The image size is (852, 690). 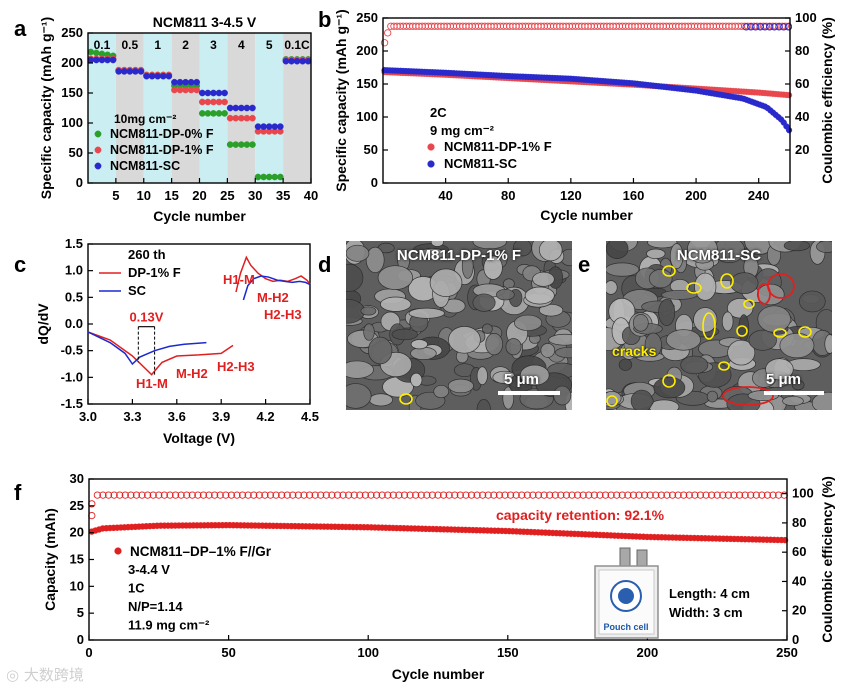 What do you see at coordinates (371, 149) in the screenshot?
I see `y-tick-label: 50` at bounding box center [371, 149].